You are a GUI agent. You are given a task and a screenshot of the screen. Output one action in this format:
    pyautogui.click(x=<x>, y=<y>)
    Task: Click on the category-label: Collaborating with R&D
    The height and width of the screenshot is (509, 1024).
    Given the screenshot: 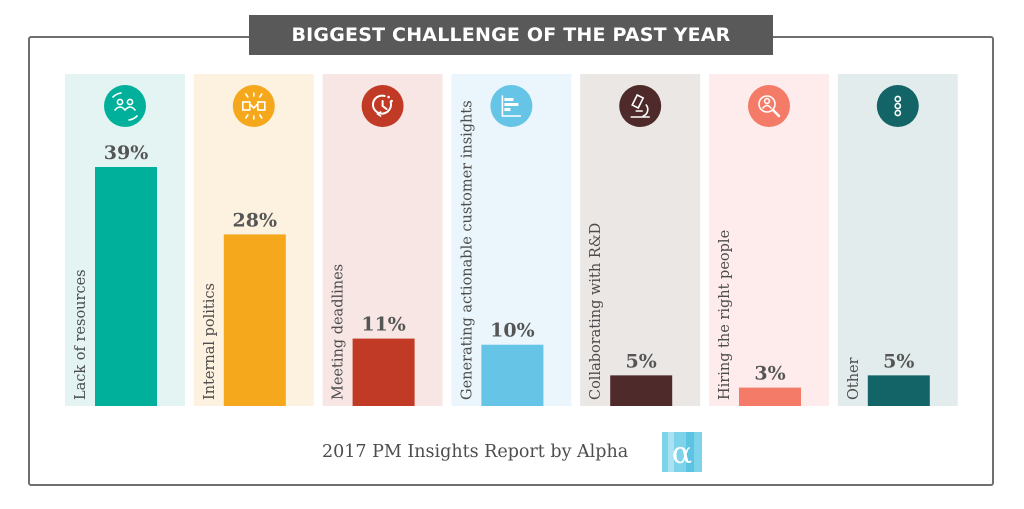 What is the action you would take?
    pyautogui.click(x=596, y=311)
    